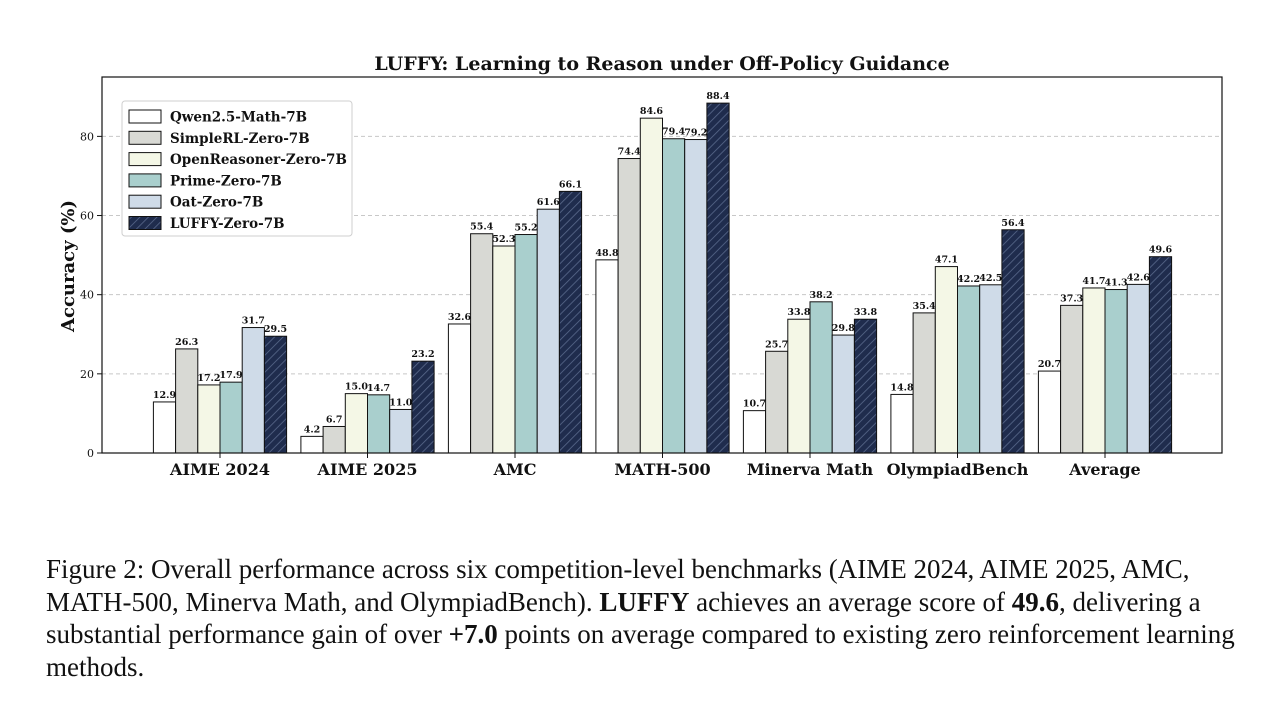  I want to click on legend-label: Prime-Zero-7B, so click(226, 181).